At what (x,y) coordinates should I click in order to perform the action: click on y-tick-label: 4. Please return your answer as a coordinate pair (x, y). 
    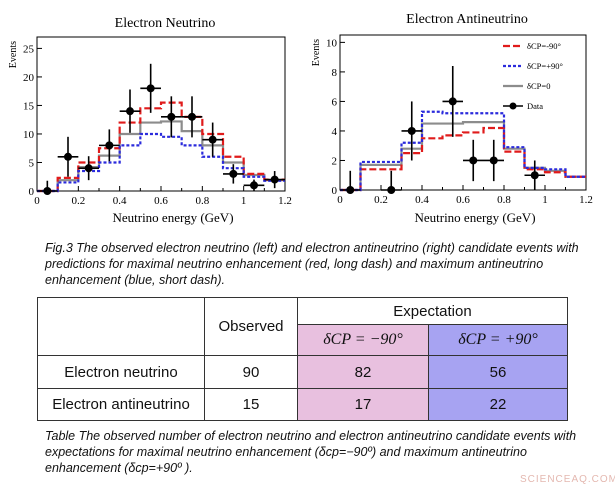
    Looking at the image, I should click on (335, 132).